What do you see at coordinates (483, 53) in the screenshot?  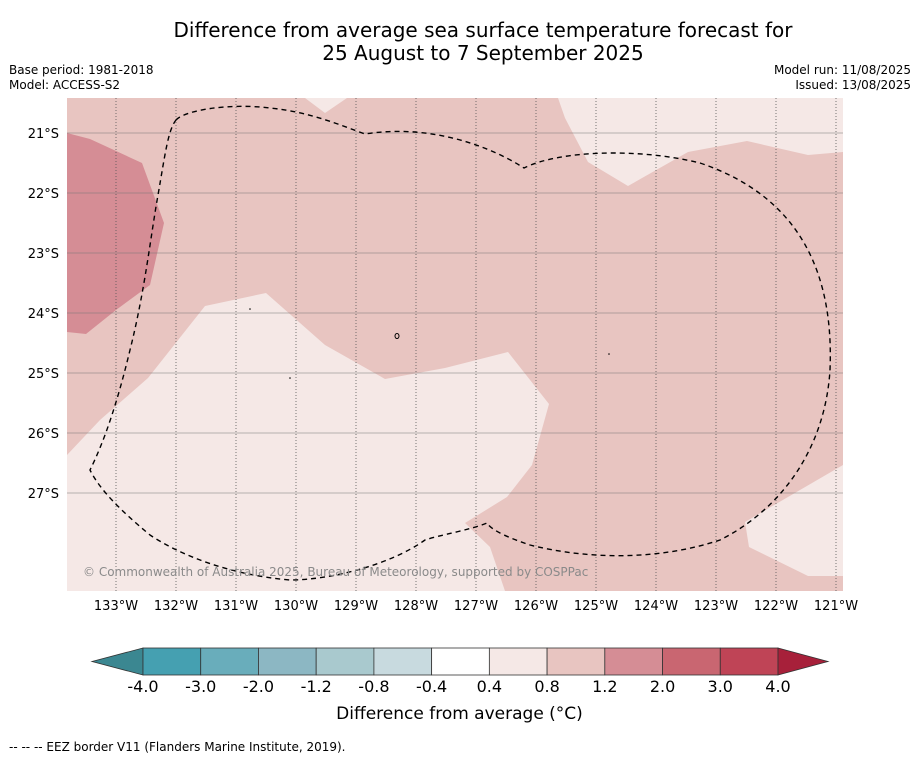 I see `map-title-line-2: 25 August to 7 September 2025` at bounding box center [483, 53].